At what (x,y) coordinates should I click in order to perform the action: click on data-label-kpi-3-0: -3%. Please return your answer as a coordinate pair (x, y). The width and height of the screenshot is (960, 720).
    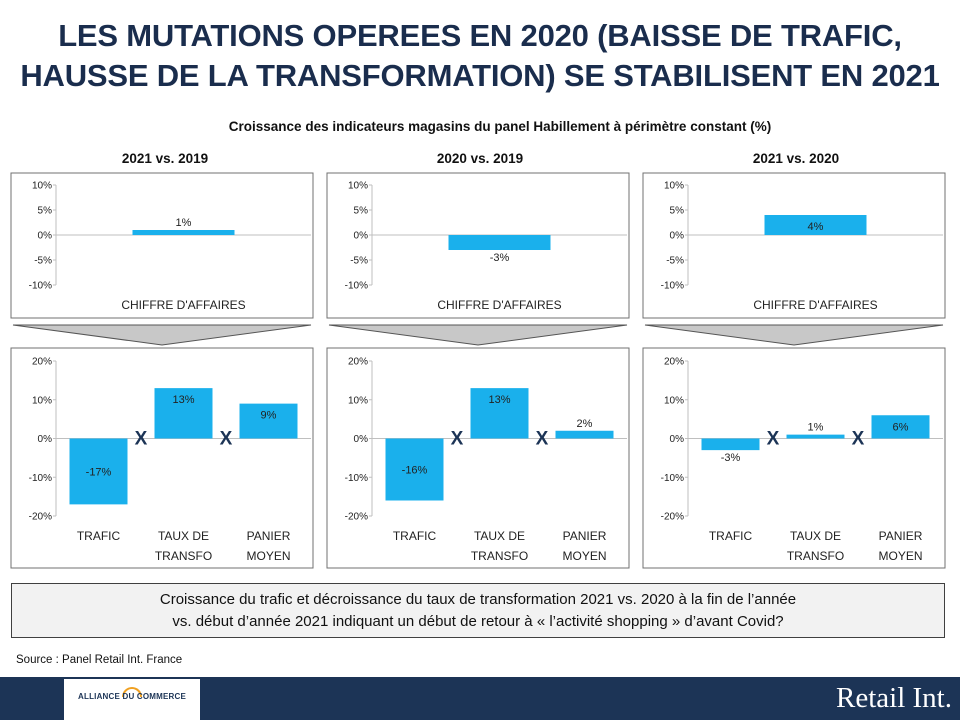
    Looking at the image, I should click on (731, 458).